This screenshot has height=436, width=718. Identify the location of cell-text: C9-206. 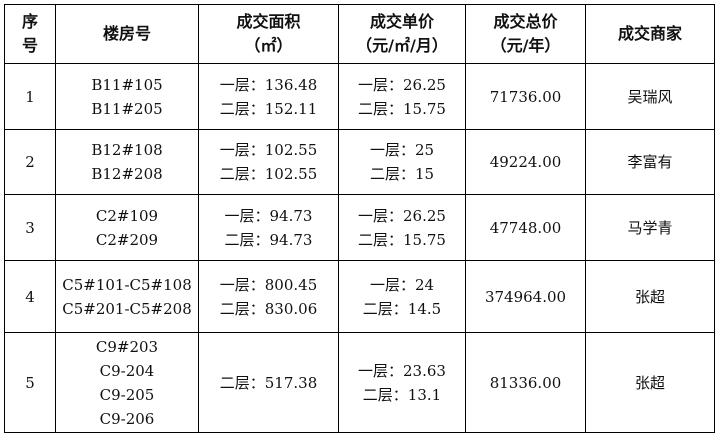
(127, 418).